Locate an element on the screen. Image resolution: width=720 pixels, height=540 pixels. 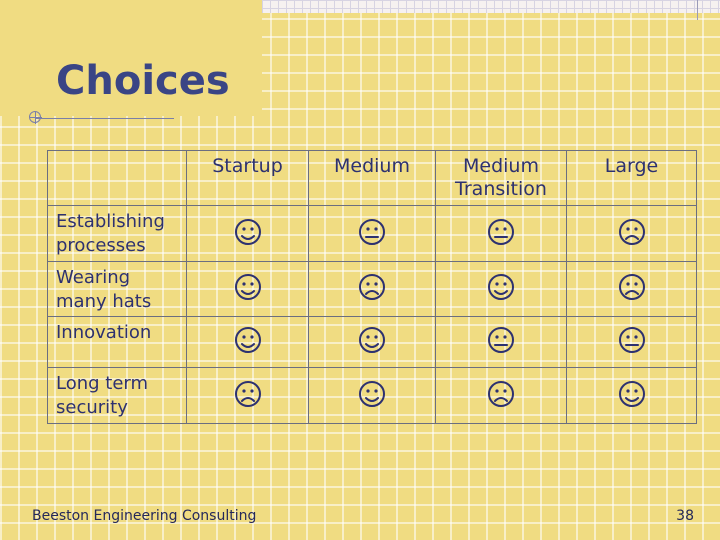
header-row: Startup Medium Medium Transition Large is located at coordinates (372, 178).